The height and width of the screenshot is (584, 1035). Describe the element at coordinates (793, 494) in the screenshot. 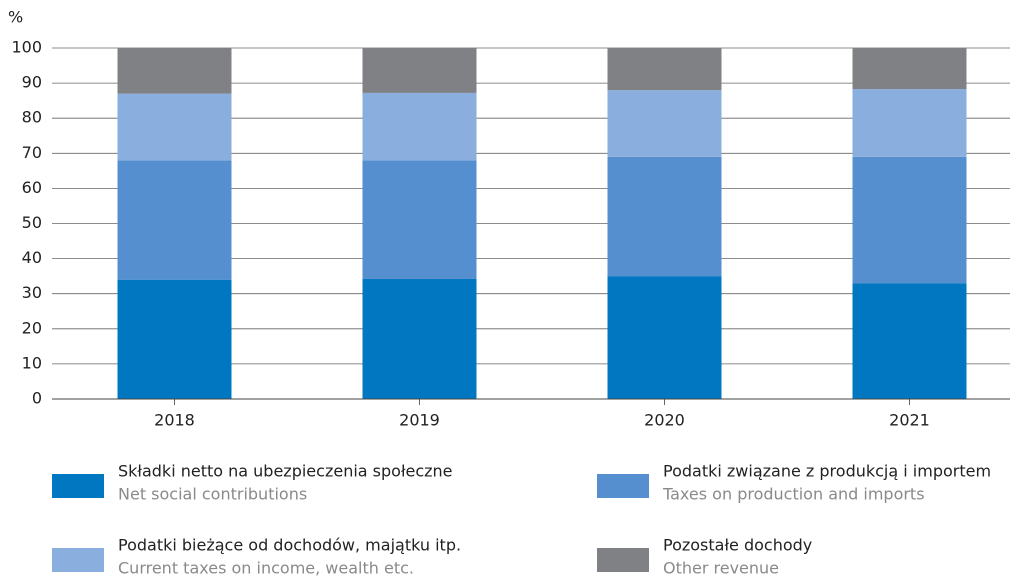

I see `legend-sublabel: Taxes on production and imports` at that location.